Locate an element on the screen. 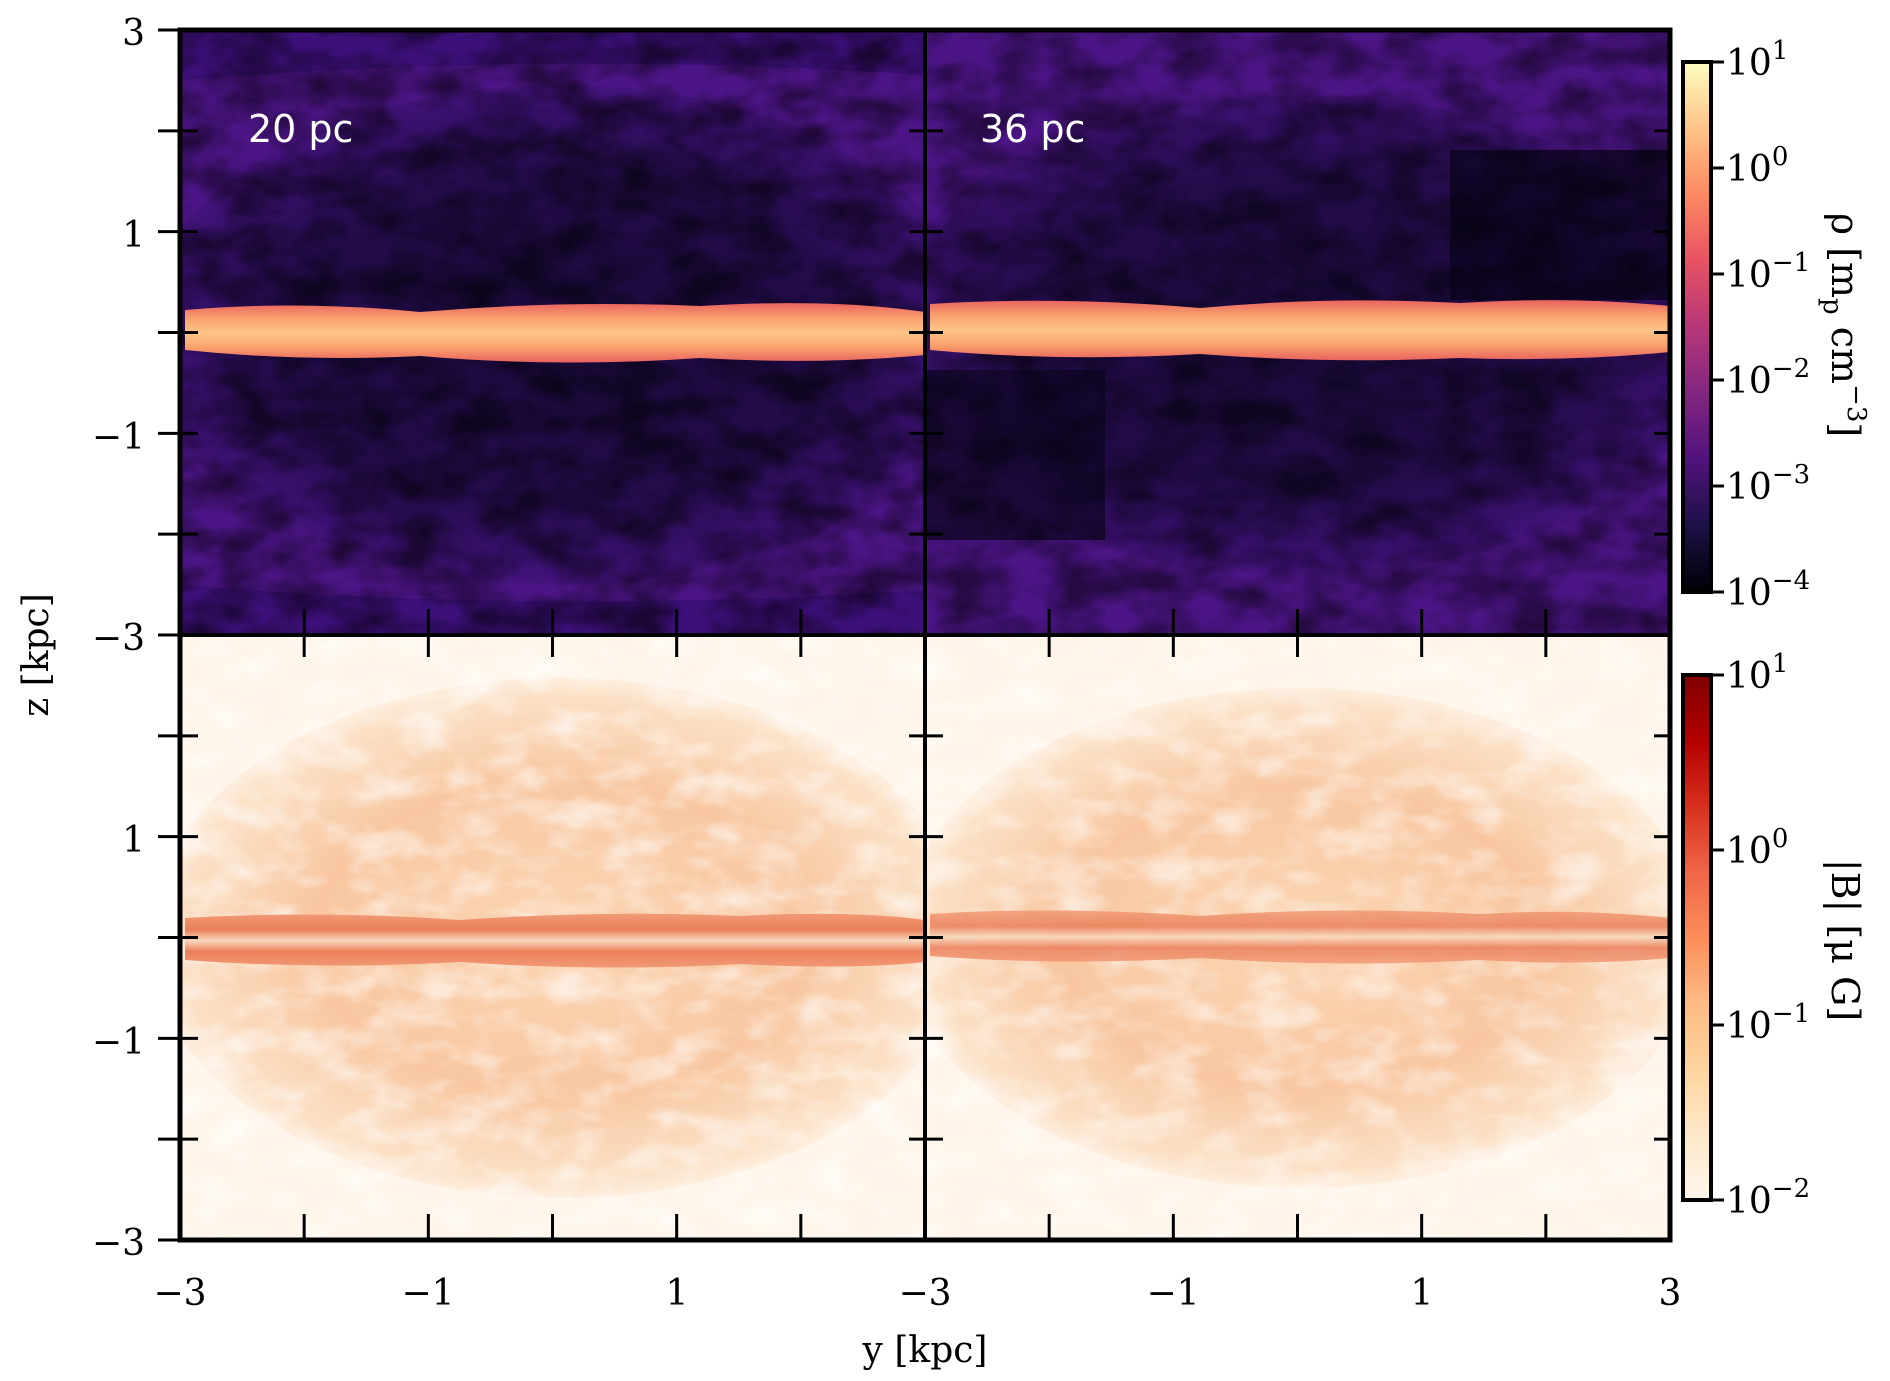 This screenshot has width=1890, height=1381. x-tick-label: 3 is located at coordinates (1670, 1293).